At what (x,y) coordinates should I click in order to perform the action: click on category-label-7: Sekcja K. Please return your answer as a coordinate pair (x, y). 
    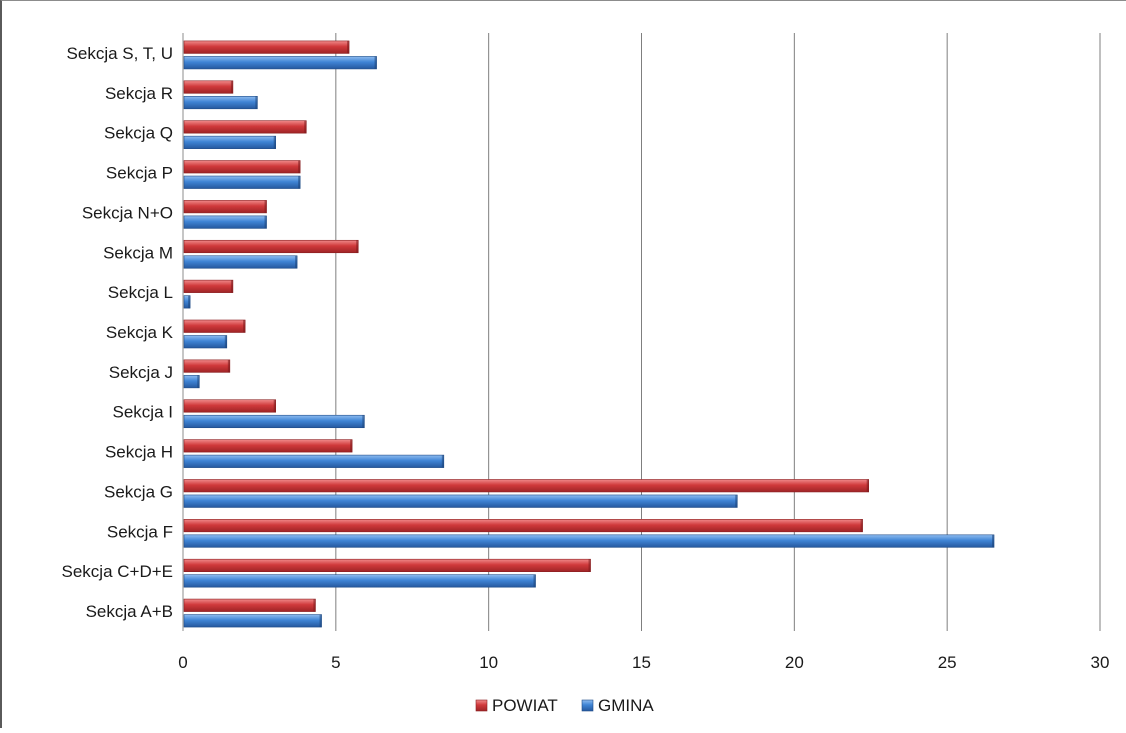
    Looking at the image, I should click on (140, 332).